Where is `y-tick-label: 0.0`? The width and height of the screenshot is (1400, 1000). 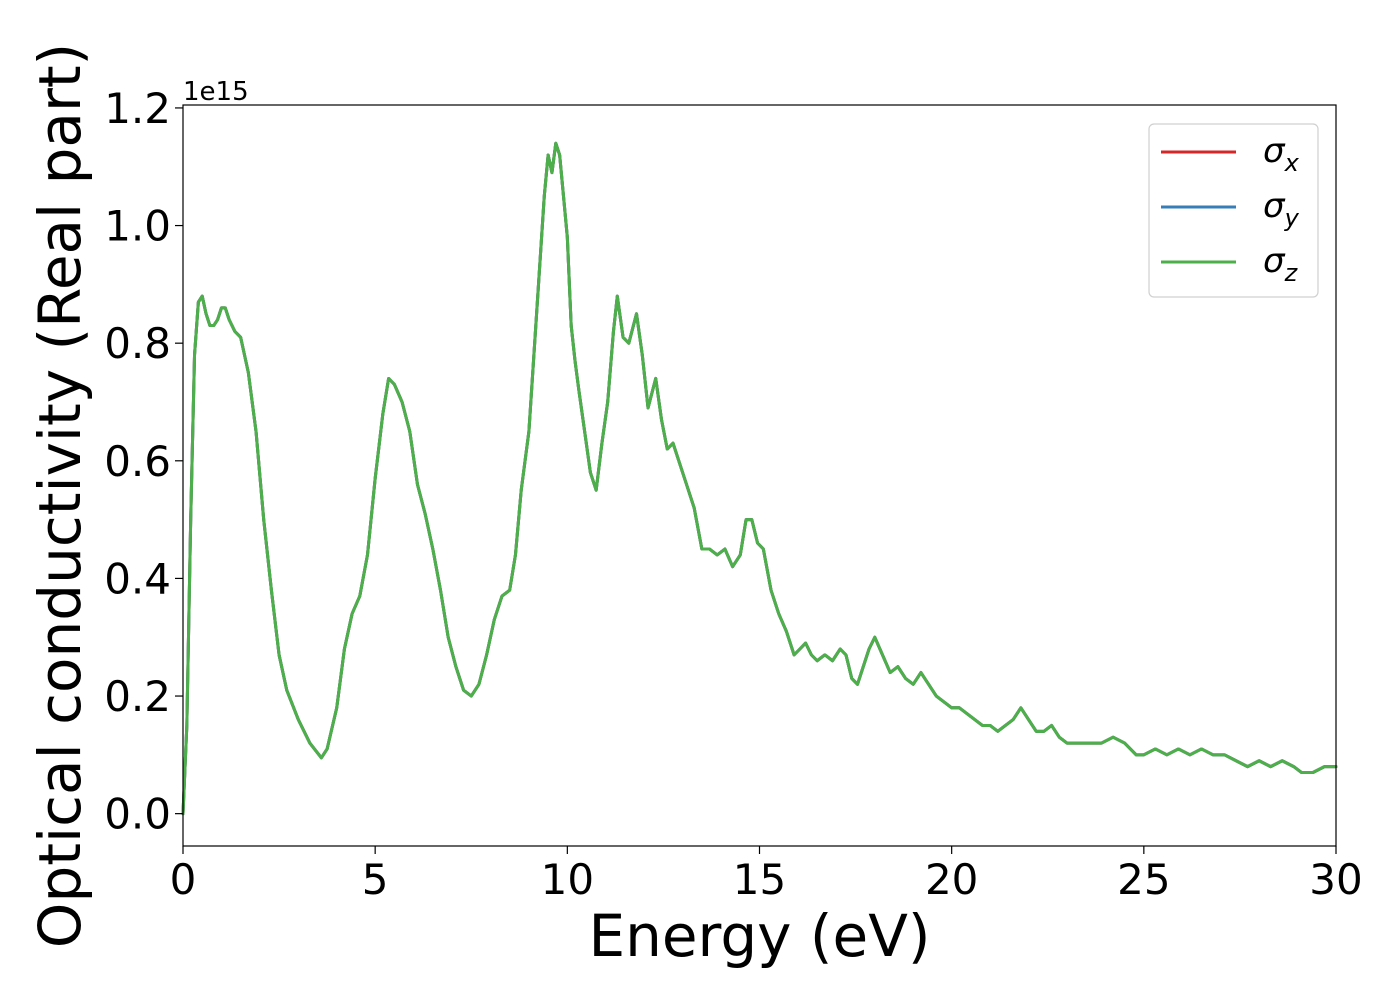
y-tick-label: 0.0 is located at coordinates (137, 814).